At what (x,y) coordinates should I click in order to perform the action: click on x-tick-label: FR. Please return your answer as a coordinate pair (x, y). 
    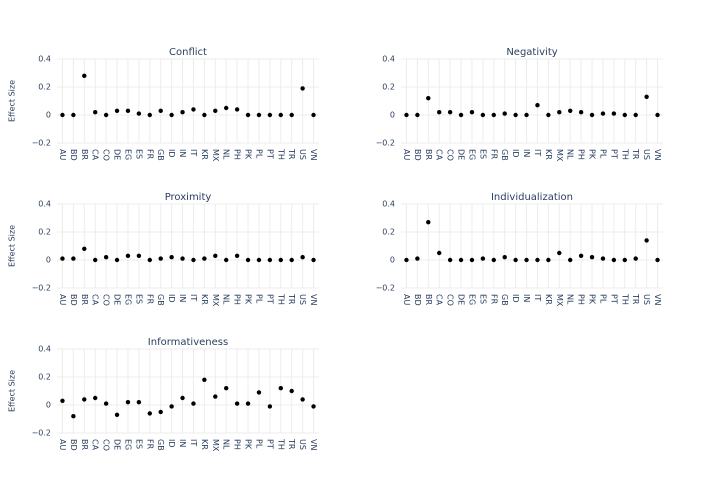
    Looking at the image, I should click on (493, 299).